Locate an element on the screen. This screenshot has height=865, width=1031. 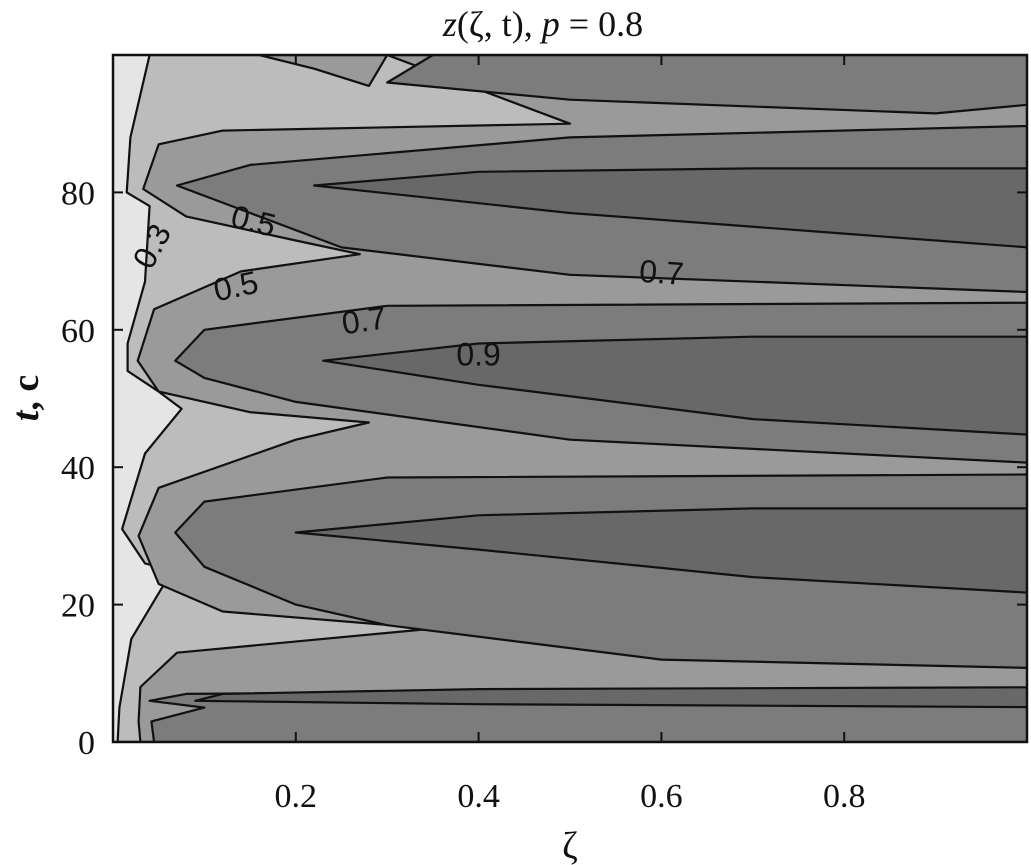
y-tick-label: 40 is located at coordinates (78, 468).